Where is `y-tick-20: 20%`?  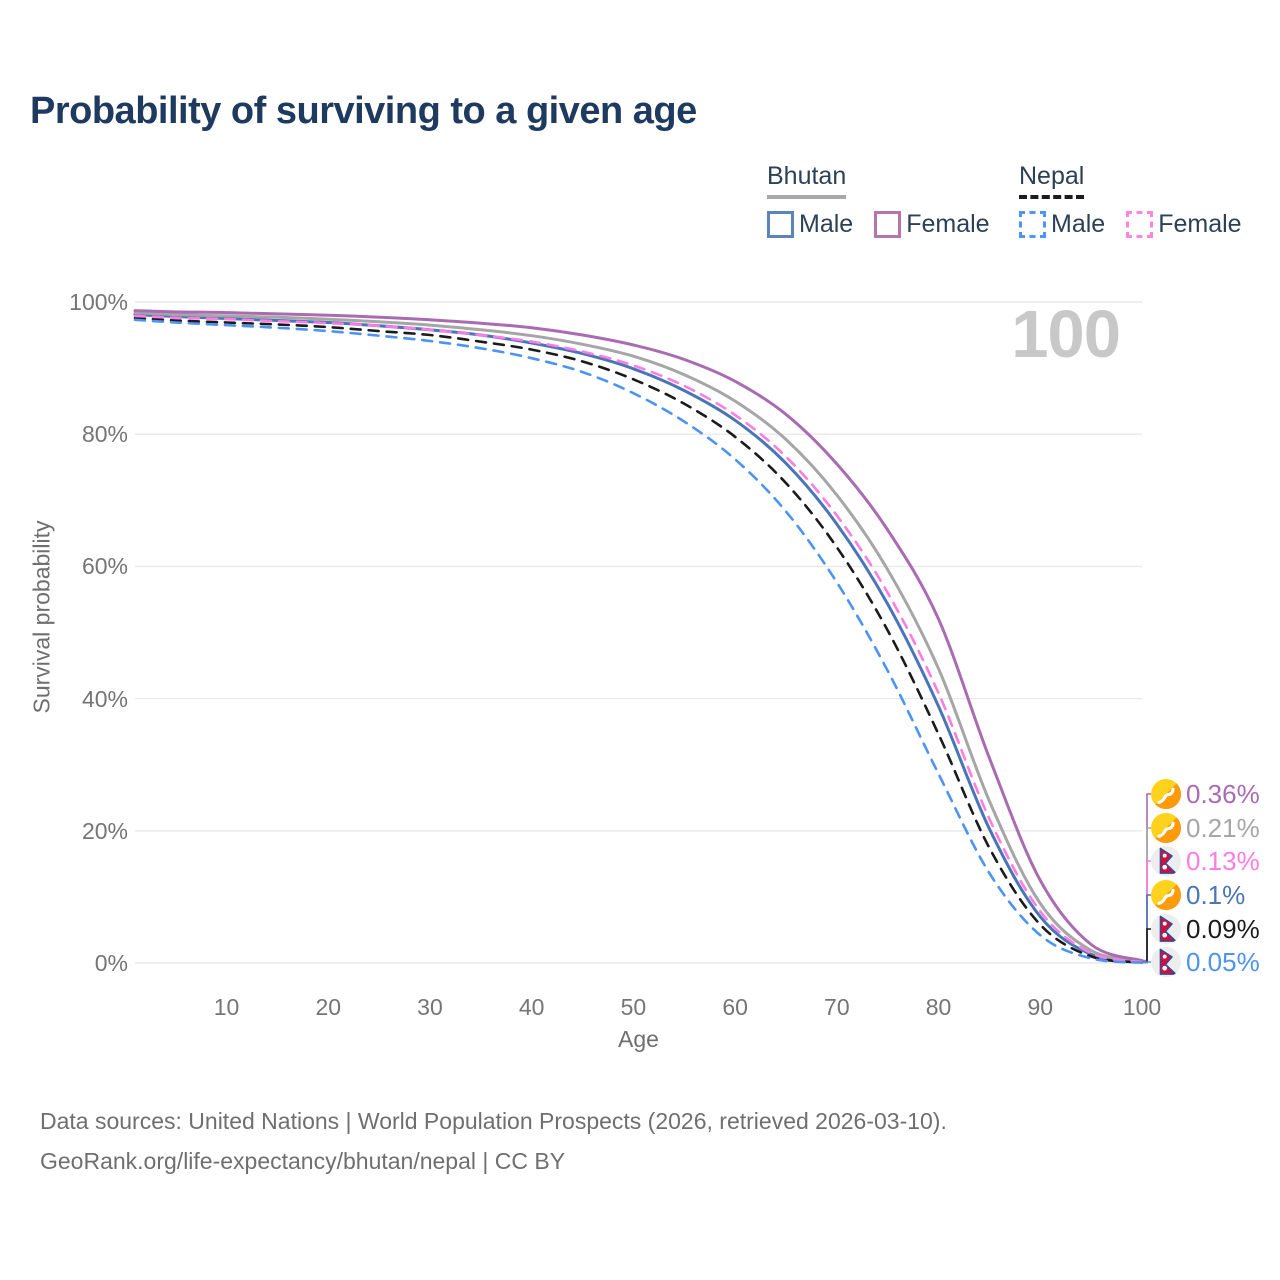
y-tick-20: 20% is located at coordinates (104, 830).